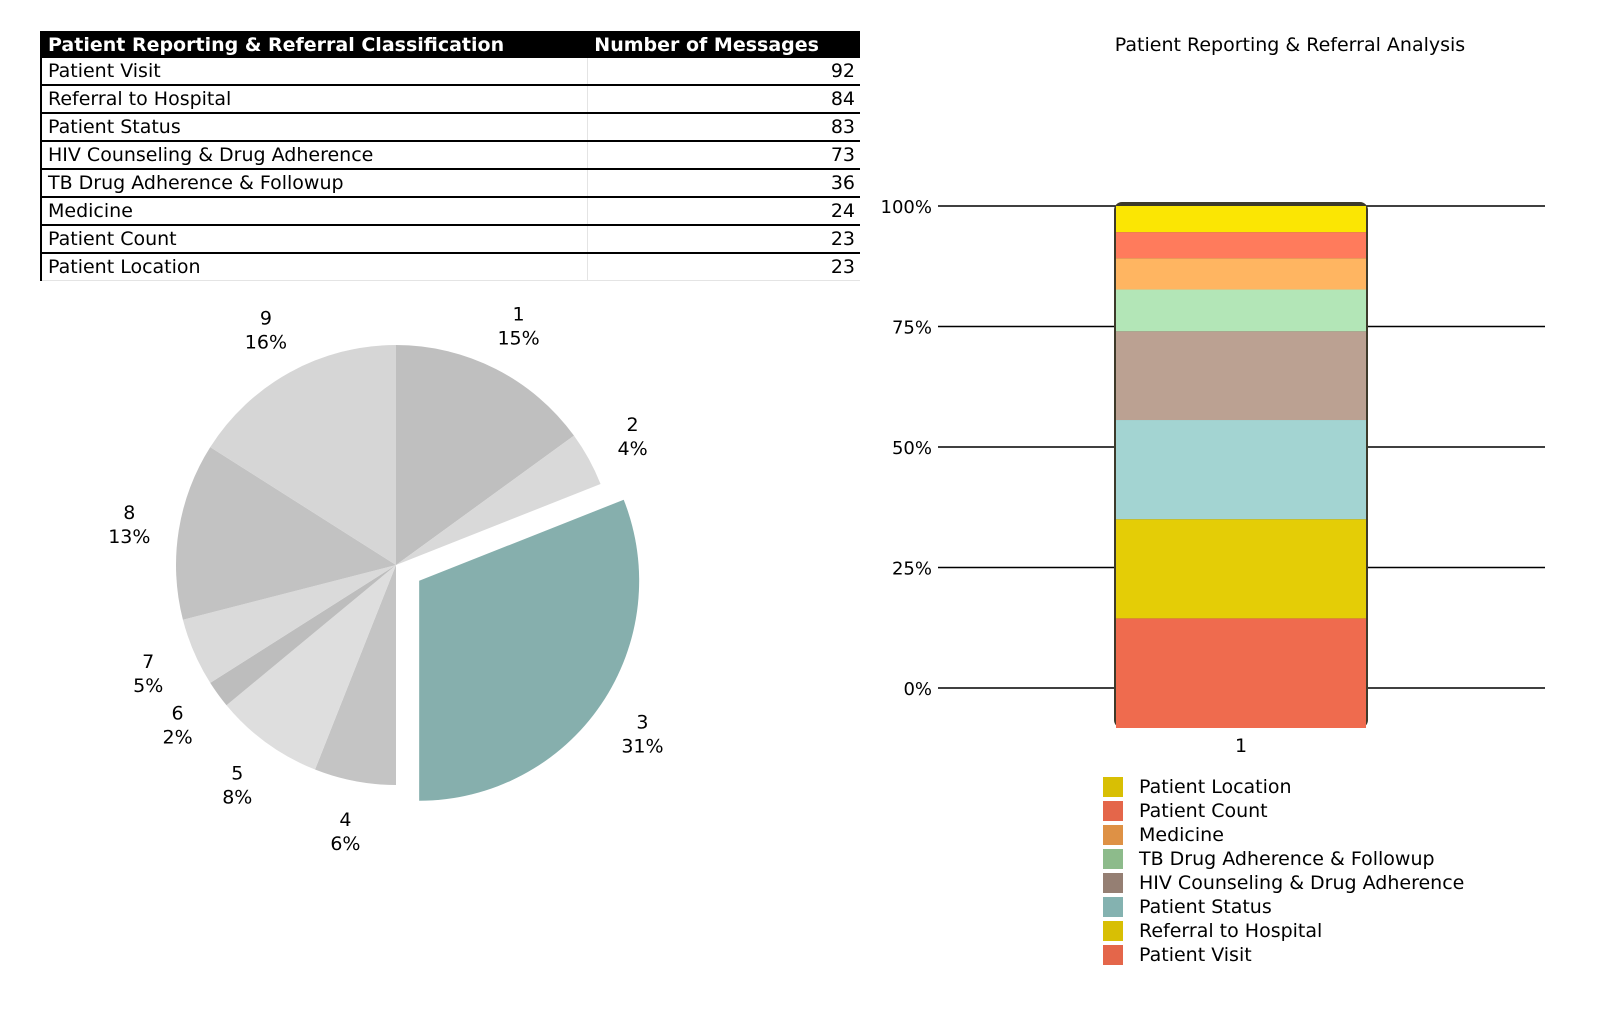 The image size is (1600, 1013). Describe the element at coordinates (912, 569) in the screenshot. I see `y-tick-label: 25%` at that location.